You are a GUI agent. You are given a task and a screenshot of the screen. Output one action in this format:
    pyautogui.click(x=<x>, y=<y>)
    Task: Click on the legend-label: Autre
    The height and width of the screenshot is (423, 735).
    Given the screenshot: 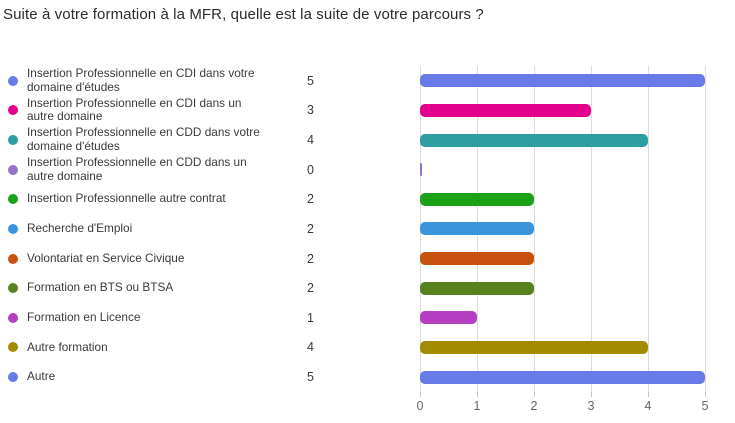 What is the action you would take?
    pyautogui.click(x=41, y=376)
    